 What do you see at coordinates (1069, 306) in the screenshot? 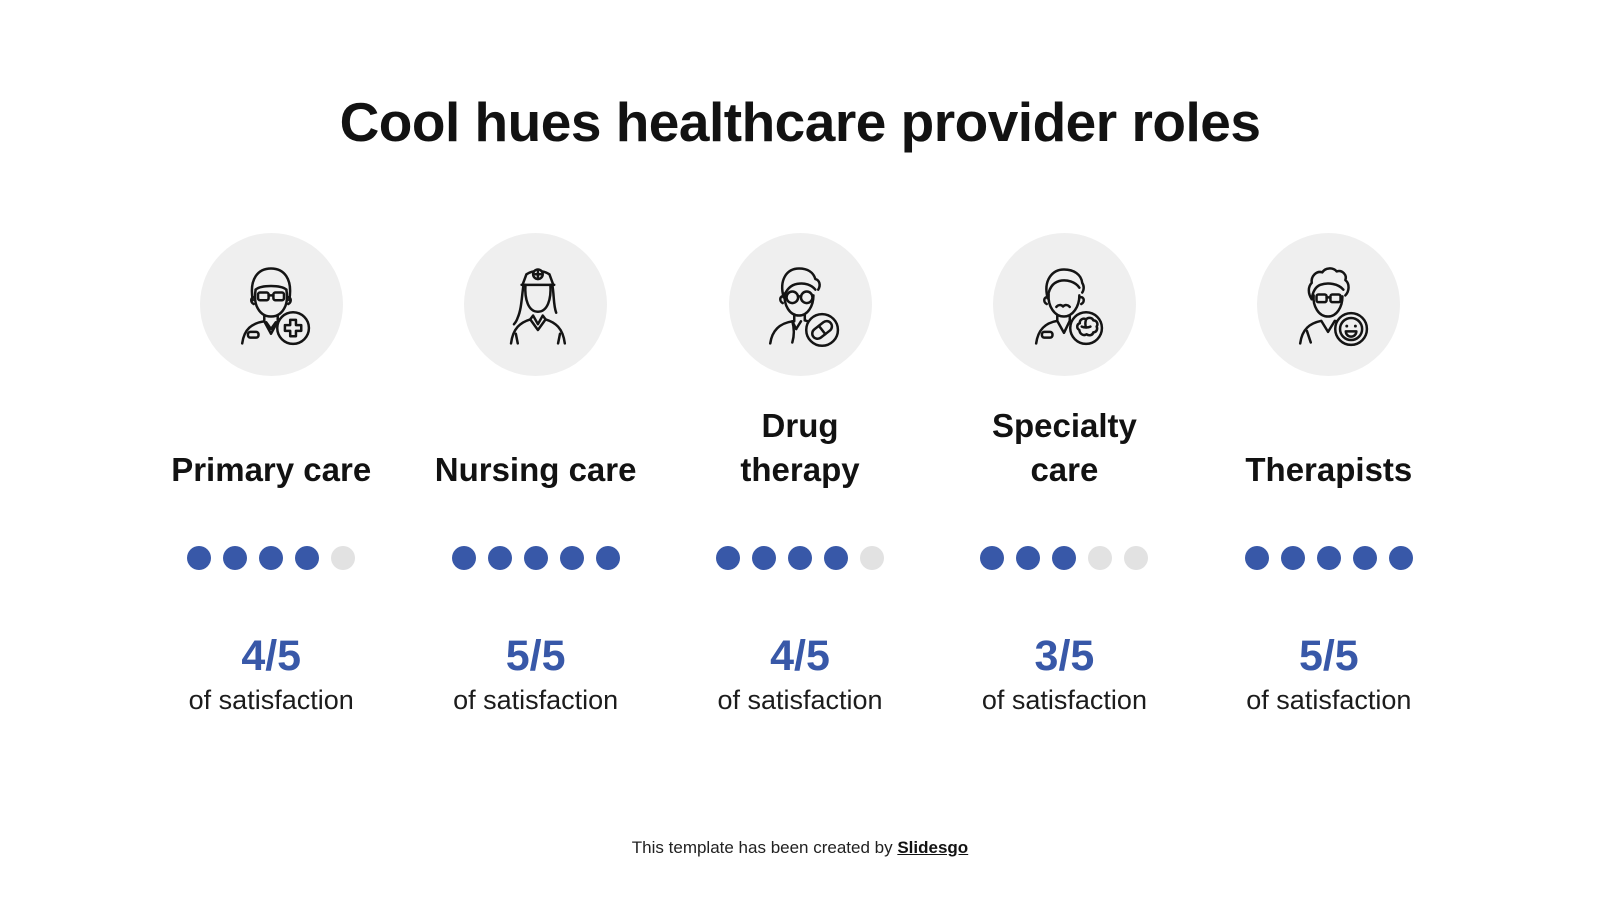
I see `doctor-brain-icon` at bounding box center [1069, 306].